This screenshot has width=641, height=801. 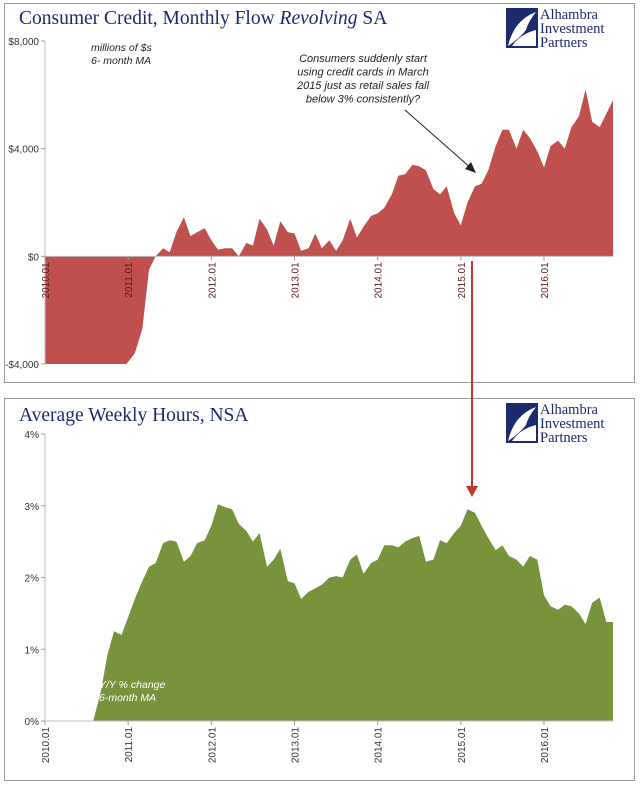 What do you see at coordinates (438, 139) in the screenshot?
I see `annotation-pointer-line` at bounding box center [438, 139].